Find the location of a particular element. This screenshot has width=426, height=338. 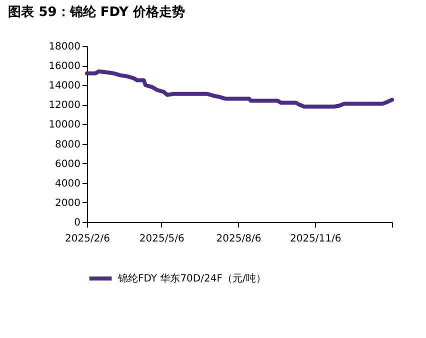

x-tick-label: 2025/5/6 is located at coordinates (161, 239).